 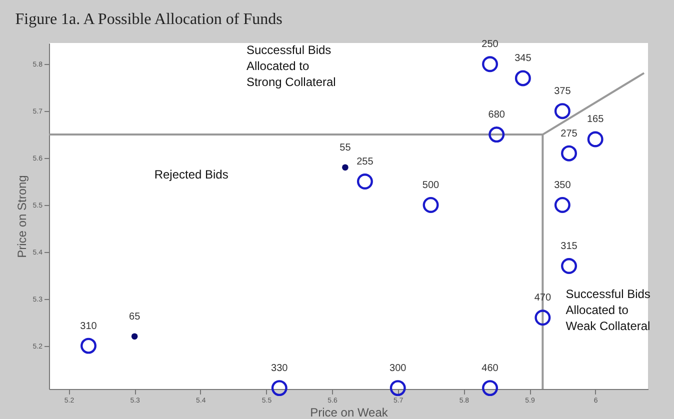 What do you see at coordinates (279, 368) in the screenshot?
I see `annotation: 330` at bounding box center [279, 368].